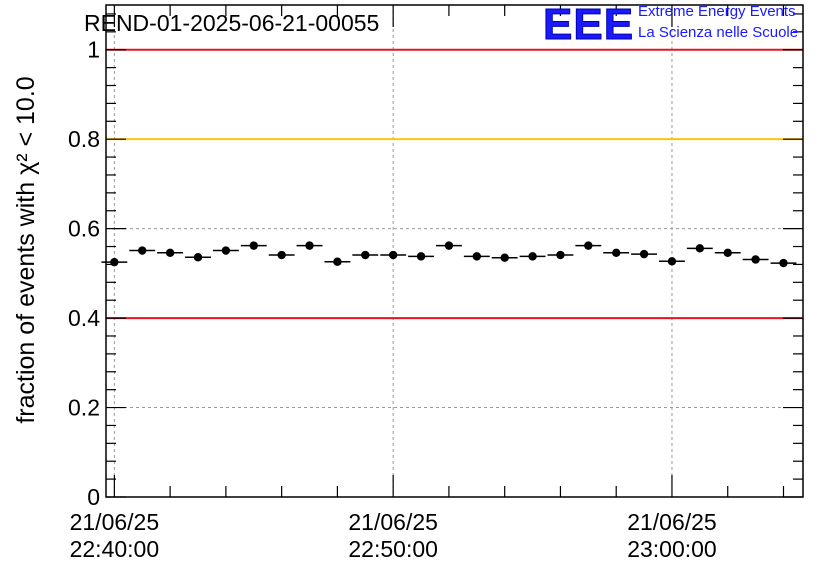 Image resolution: width=836 pixels, height=572 pixels. What do you see at coordinates (232, 23) in the screenshot?
I see `chart-title: REND-01-2025-06-21-00055` at bounding box center [232, 23].